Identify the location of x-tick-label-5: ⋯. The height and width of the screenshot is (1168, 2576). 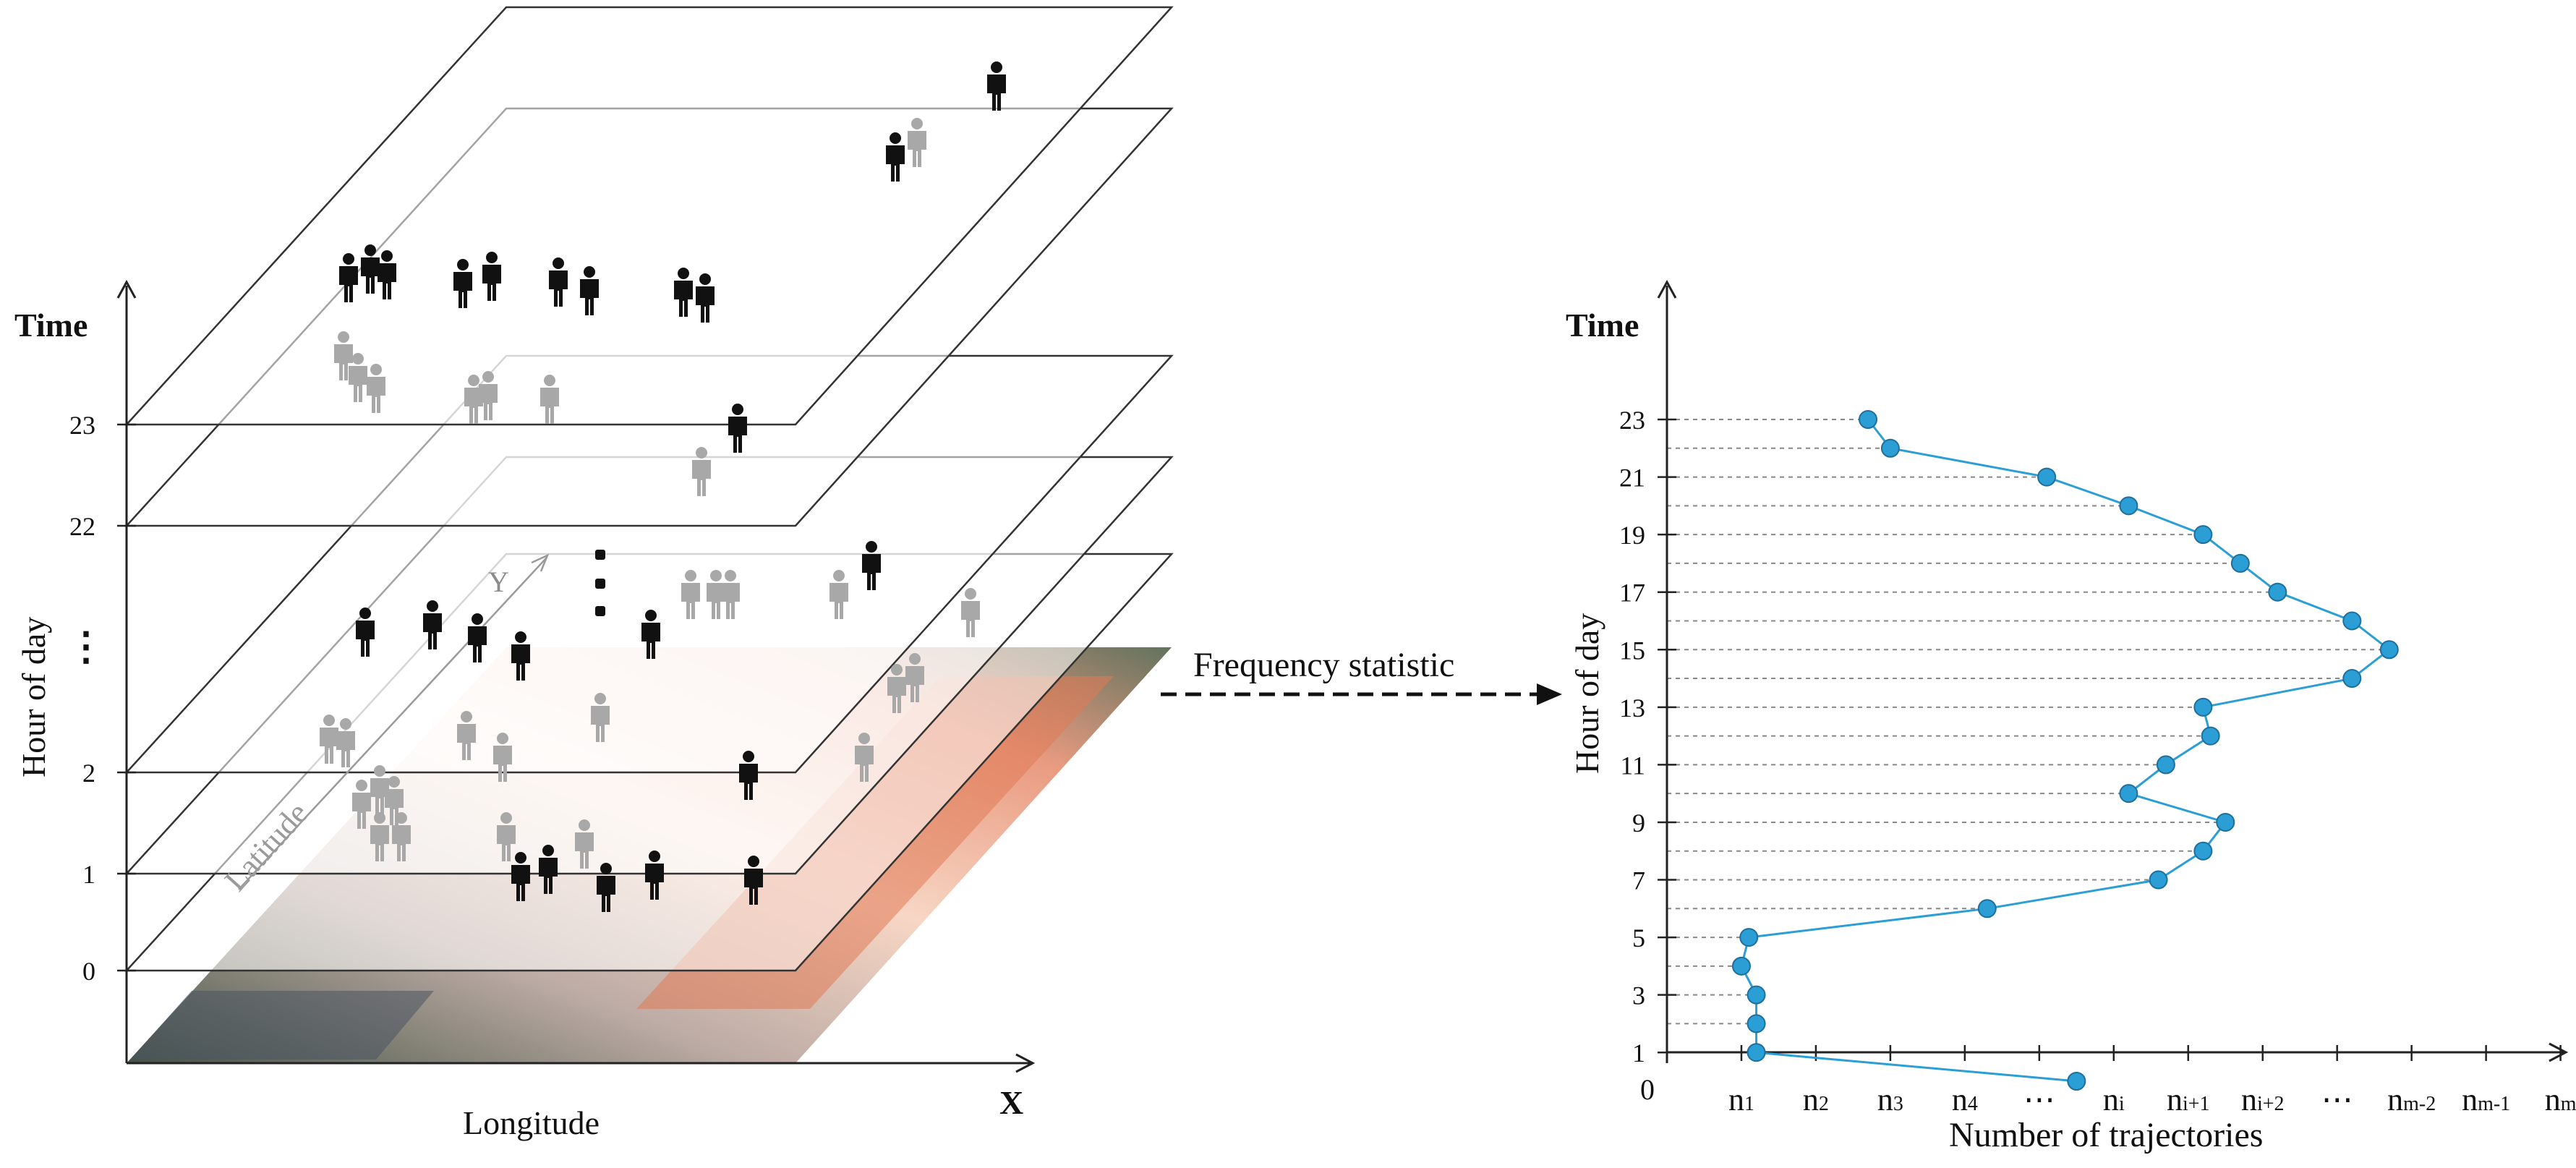
(2039, 1099).